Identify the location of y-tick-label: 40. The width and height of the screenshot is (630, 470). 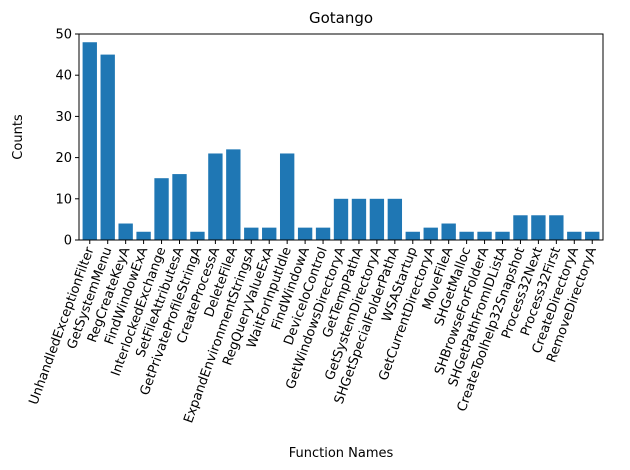
(63, 76).